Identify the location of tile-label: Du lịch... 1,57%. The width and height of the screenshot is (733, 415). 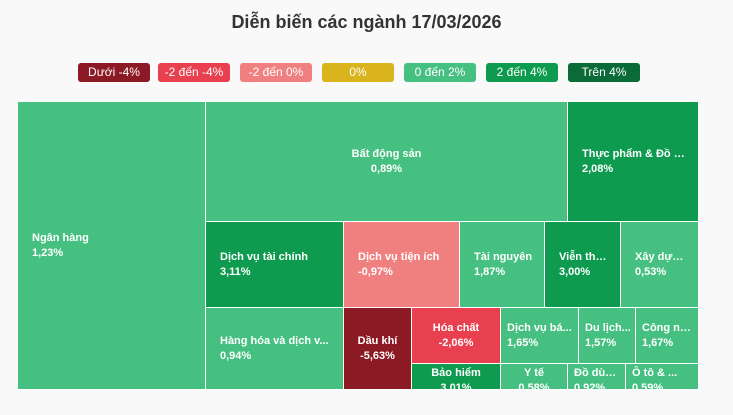
(607, 336).